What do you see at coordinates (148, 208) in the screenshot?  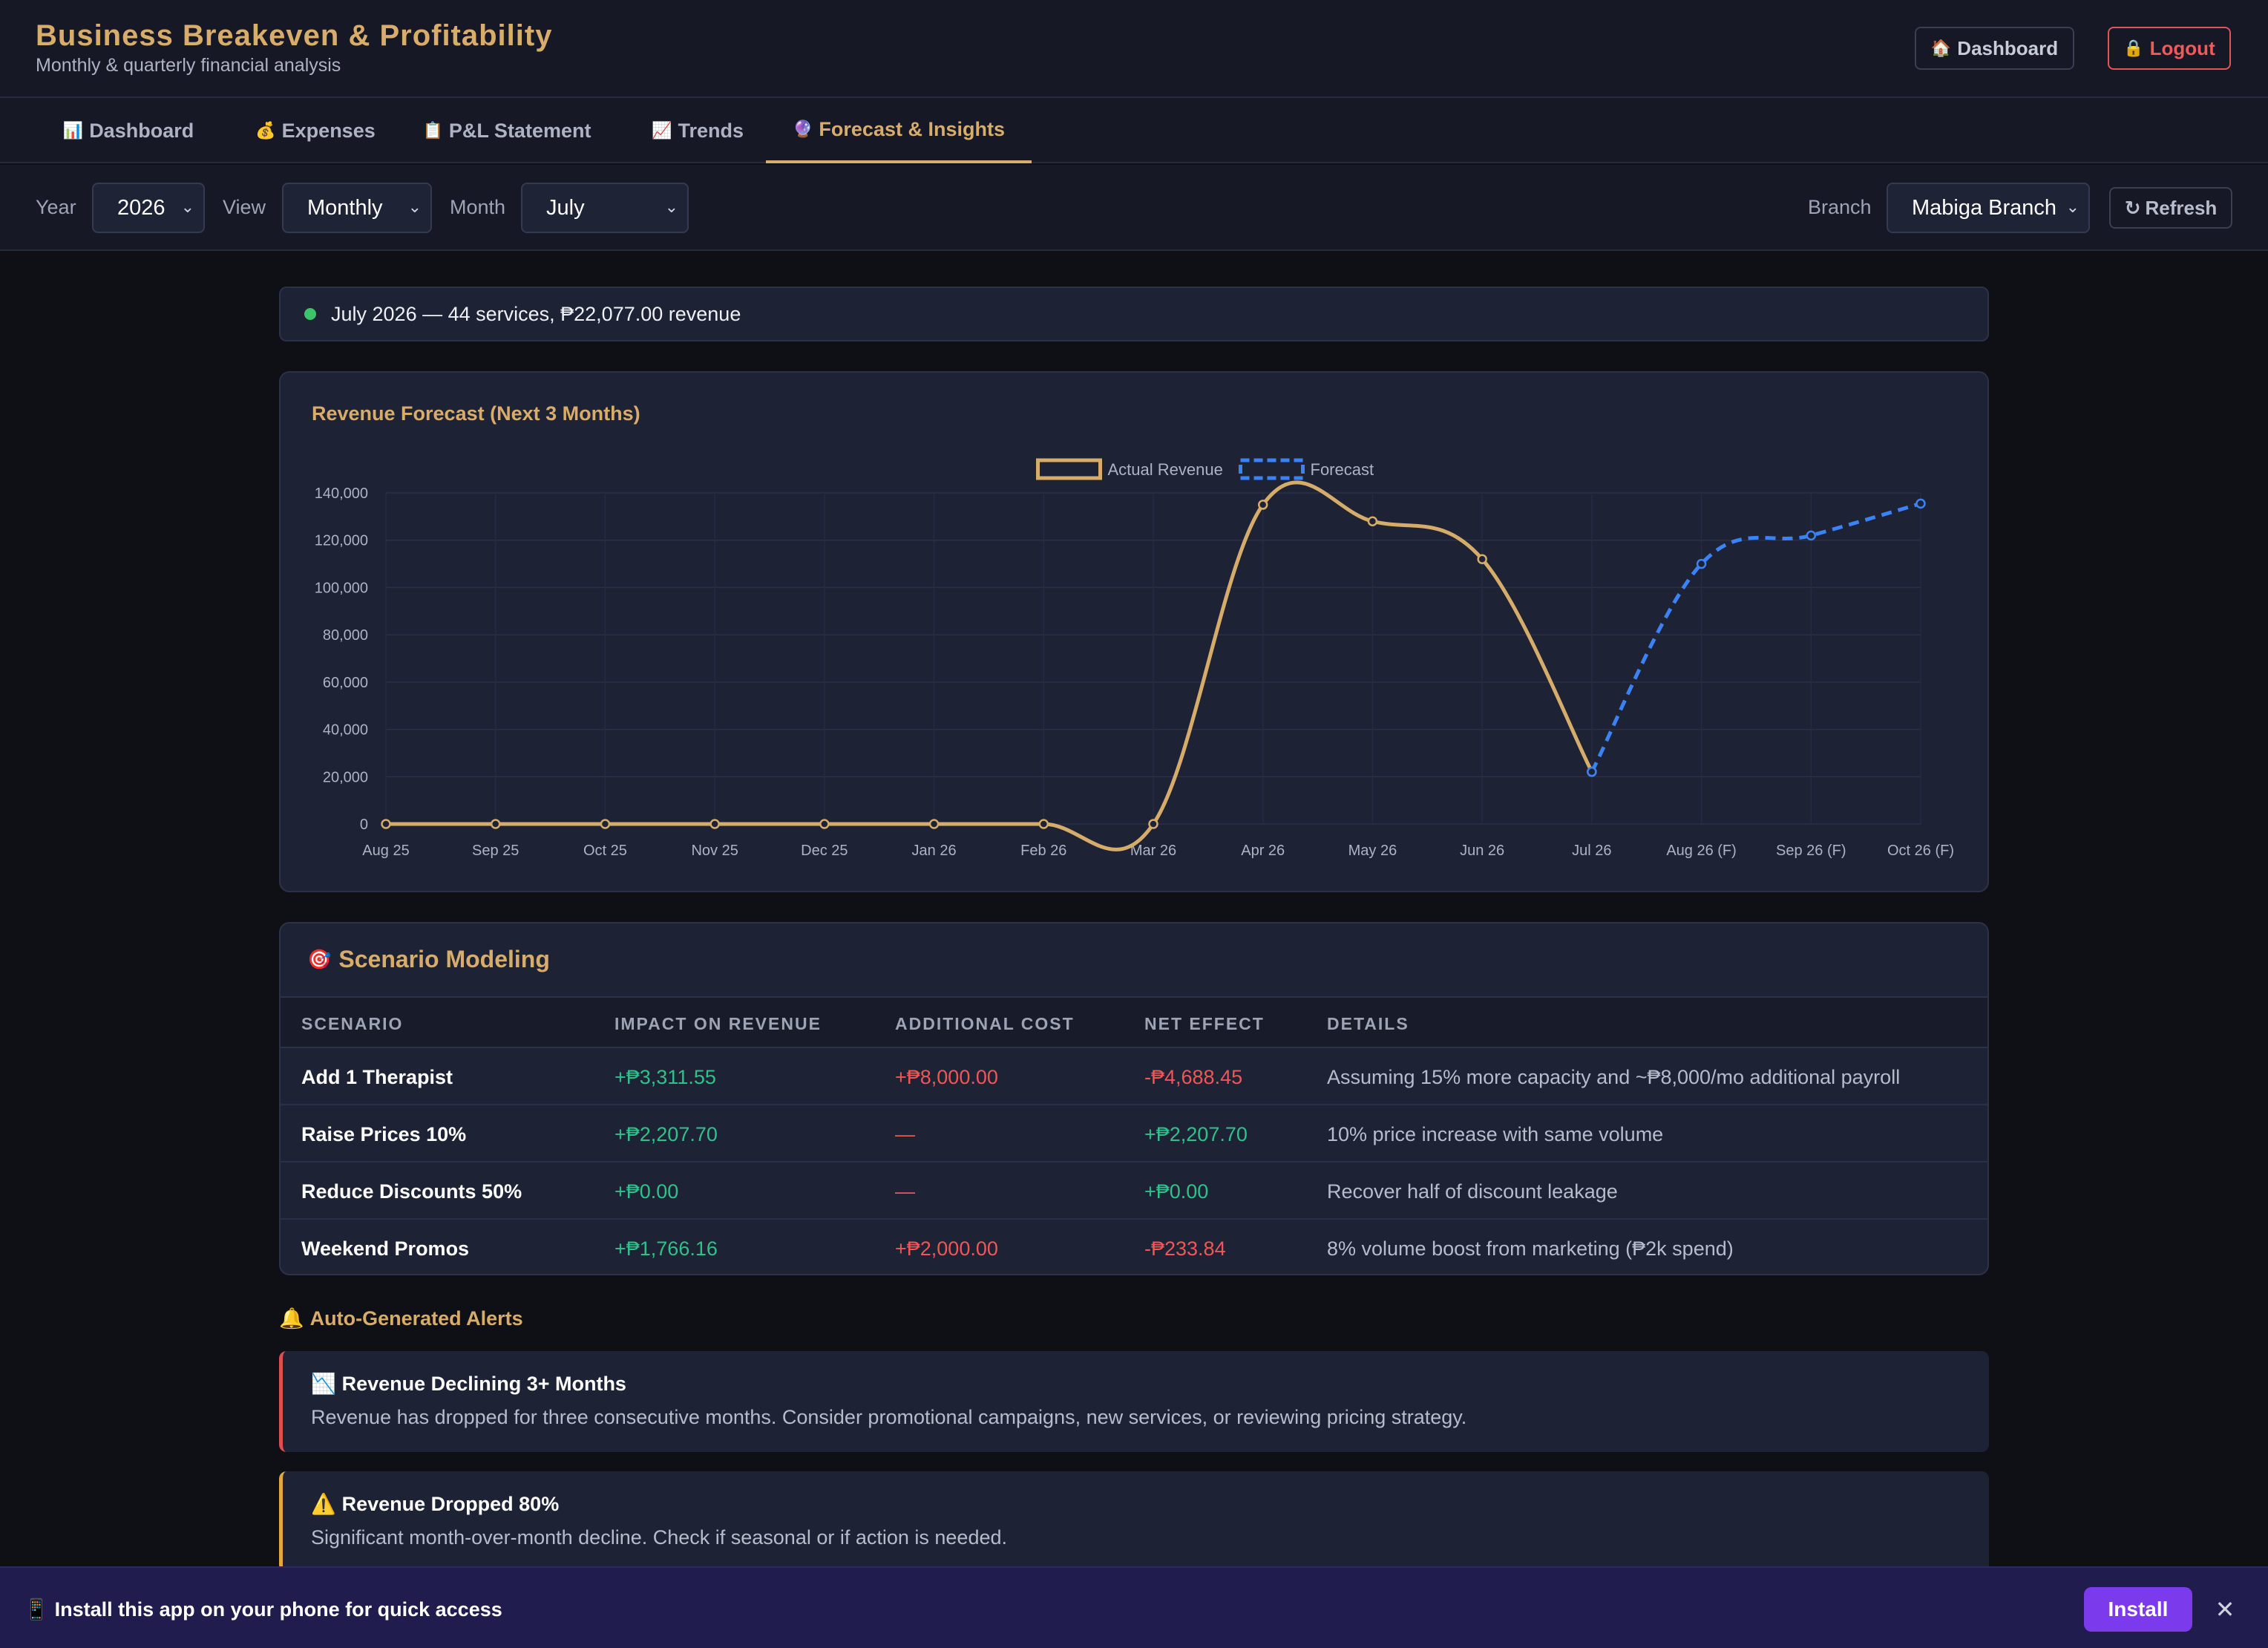 I see `year-select: 2026 ⌄` at bounding box center [148, 208].